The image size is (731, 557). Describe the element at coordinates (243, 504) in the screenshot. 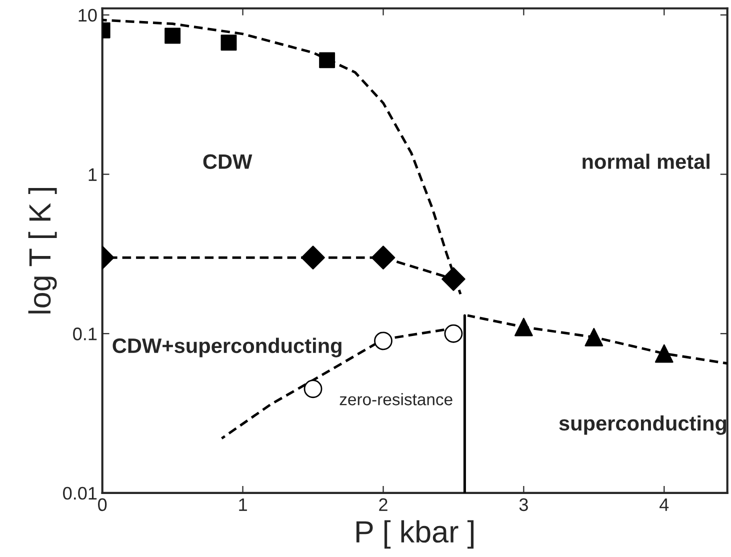

I see `x-tick-label: 1` at that location.